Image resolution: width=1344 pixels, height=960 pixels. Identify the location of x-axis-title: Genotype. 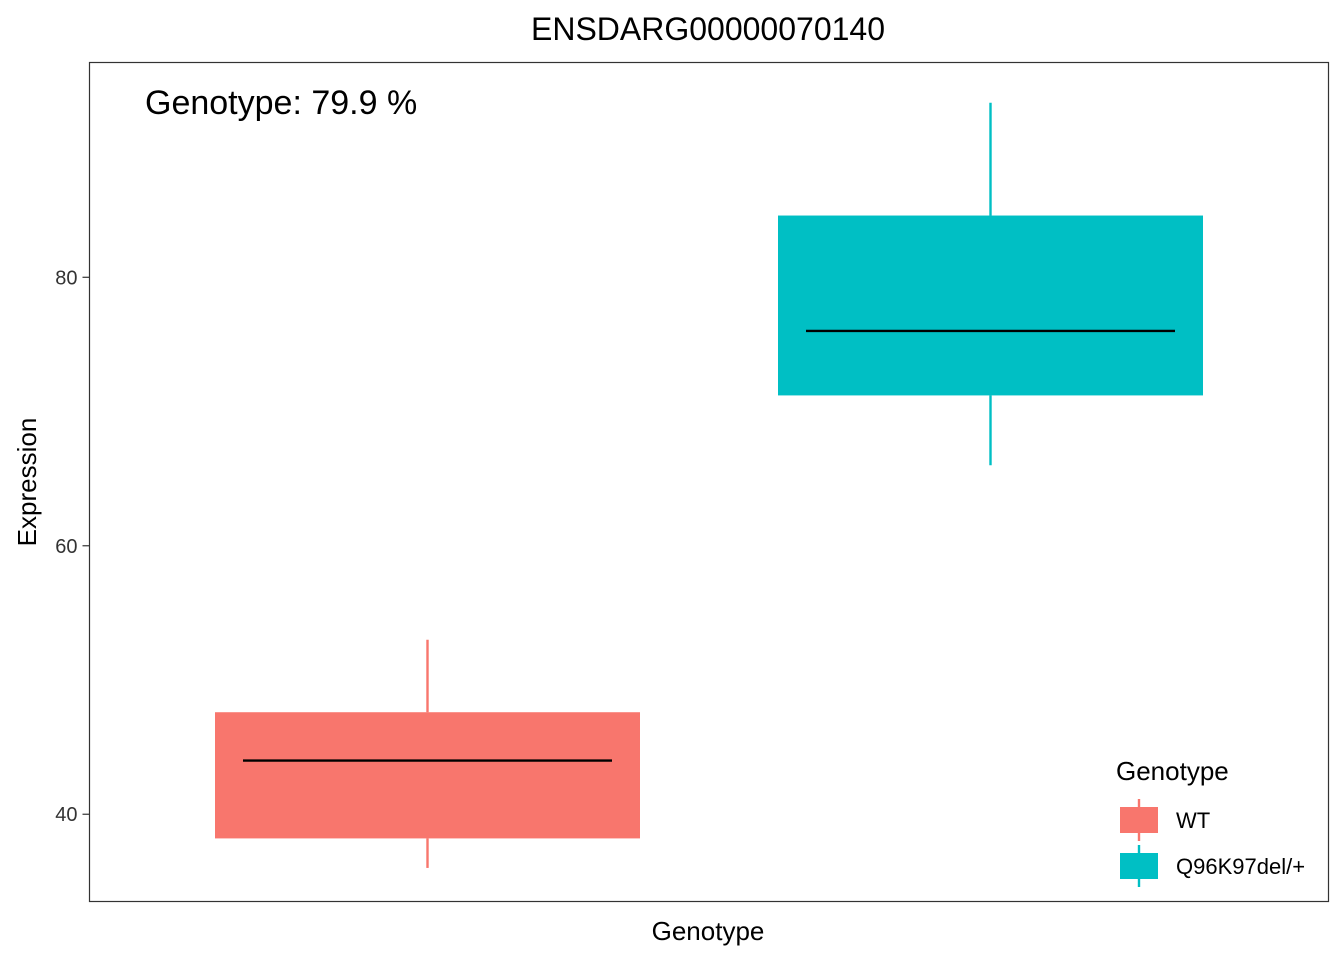
(708, 931).